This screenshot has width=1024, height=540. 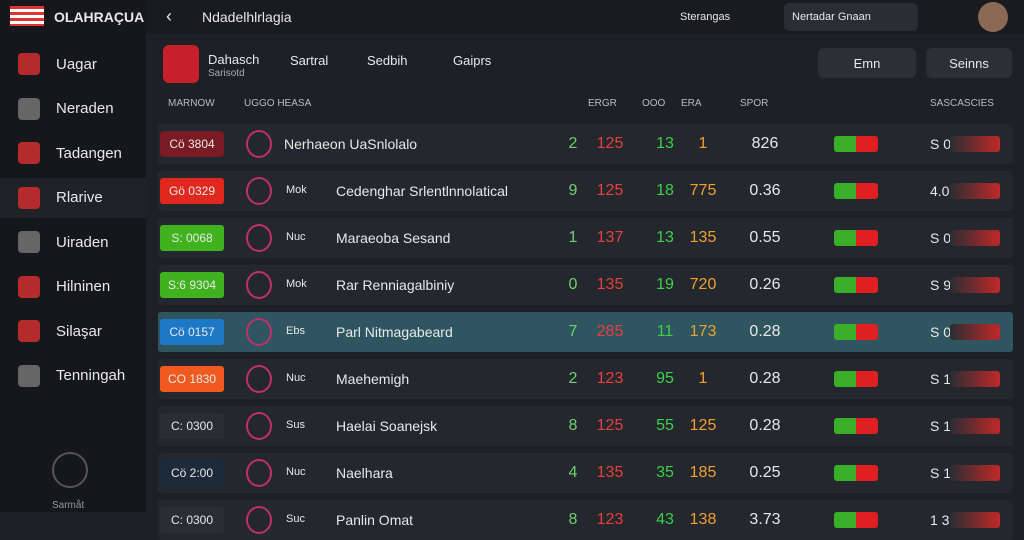 I want to click on last-value: S 0, so click(x=941, y=144).